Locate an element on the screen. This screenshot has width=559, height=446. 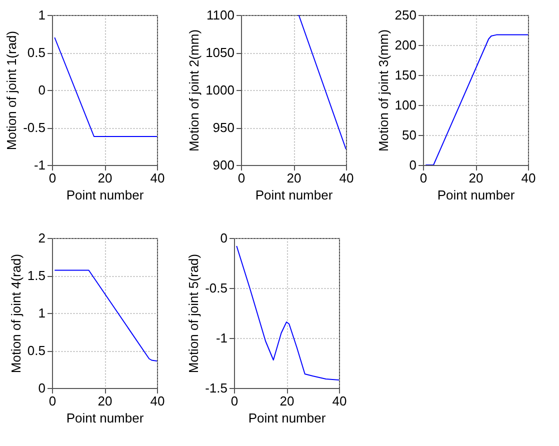
y-tick-label: 1050 is located at coordinates (220, 52).